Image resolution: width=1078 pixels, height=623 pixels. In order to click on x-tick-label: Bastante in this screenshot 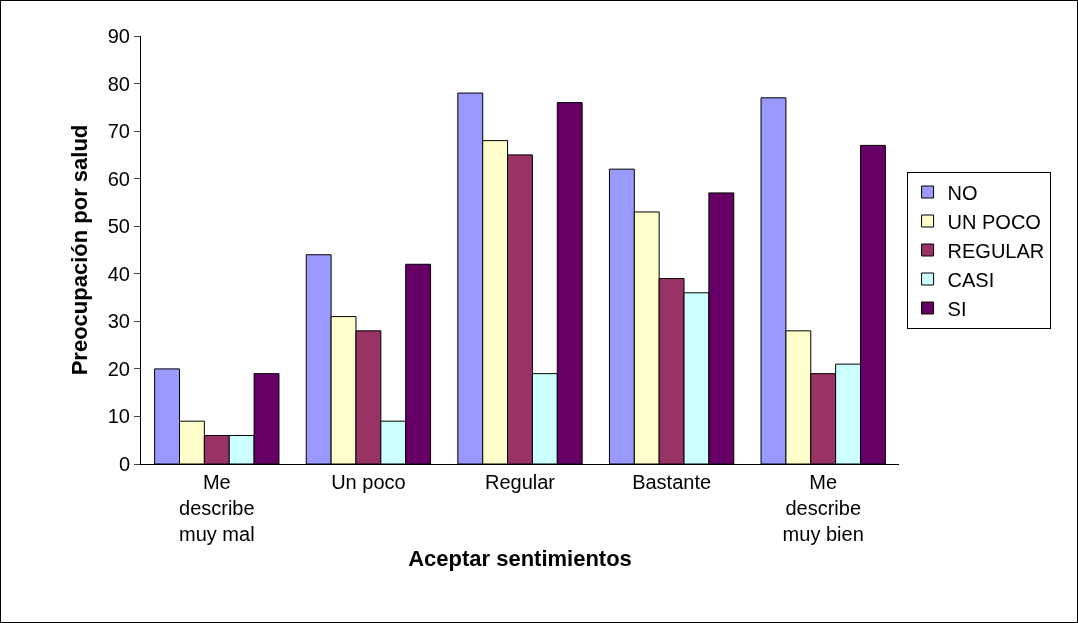, I will do `click(672, 482)`.